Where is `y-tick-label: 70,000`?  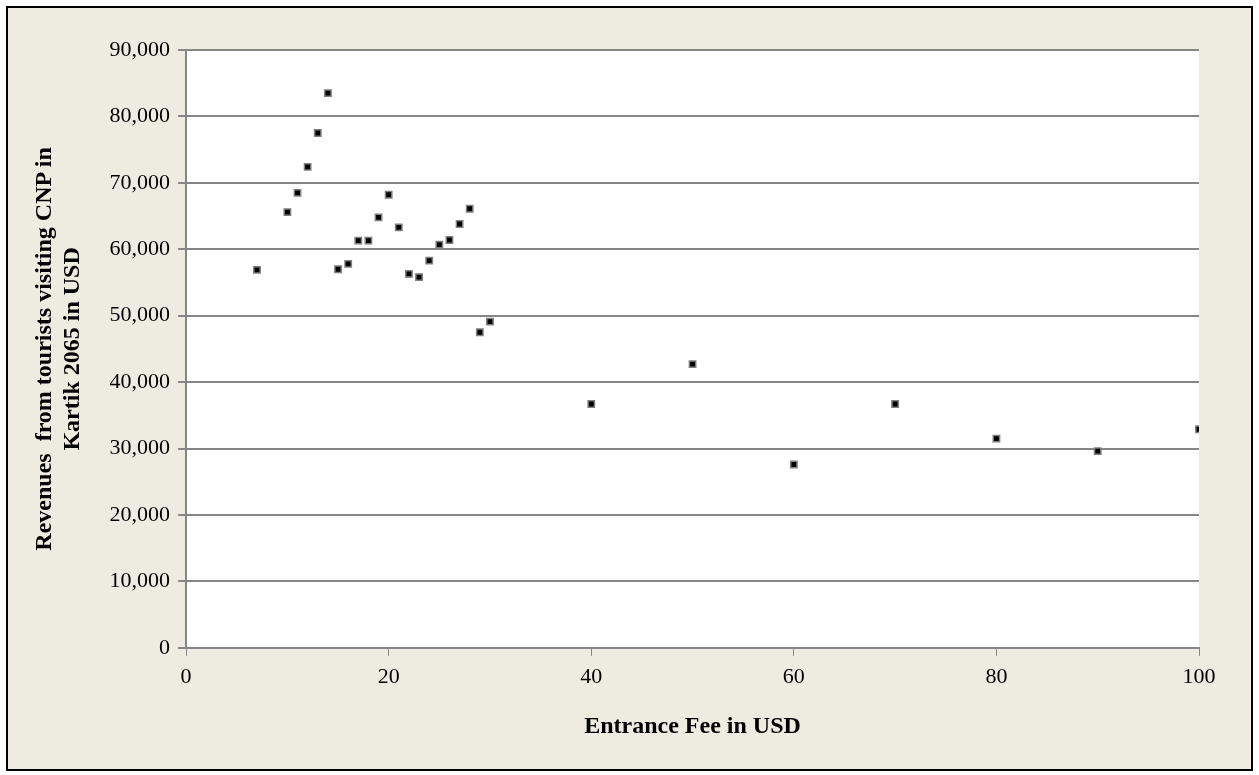 y-tick-label: 70,000 is located at coordinates (140, 181).